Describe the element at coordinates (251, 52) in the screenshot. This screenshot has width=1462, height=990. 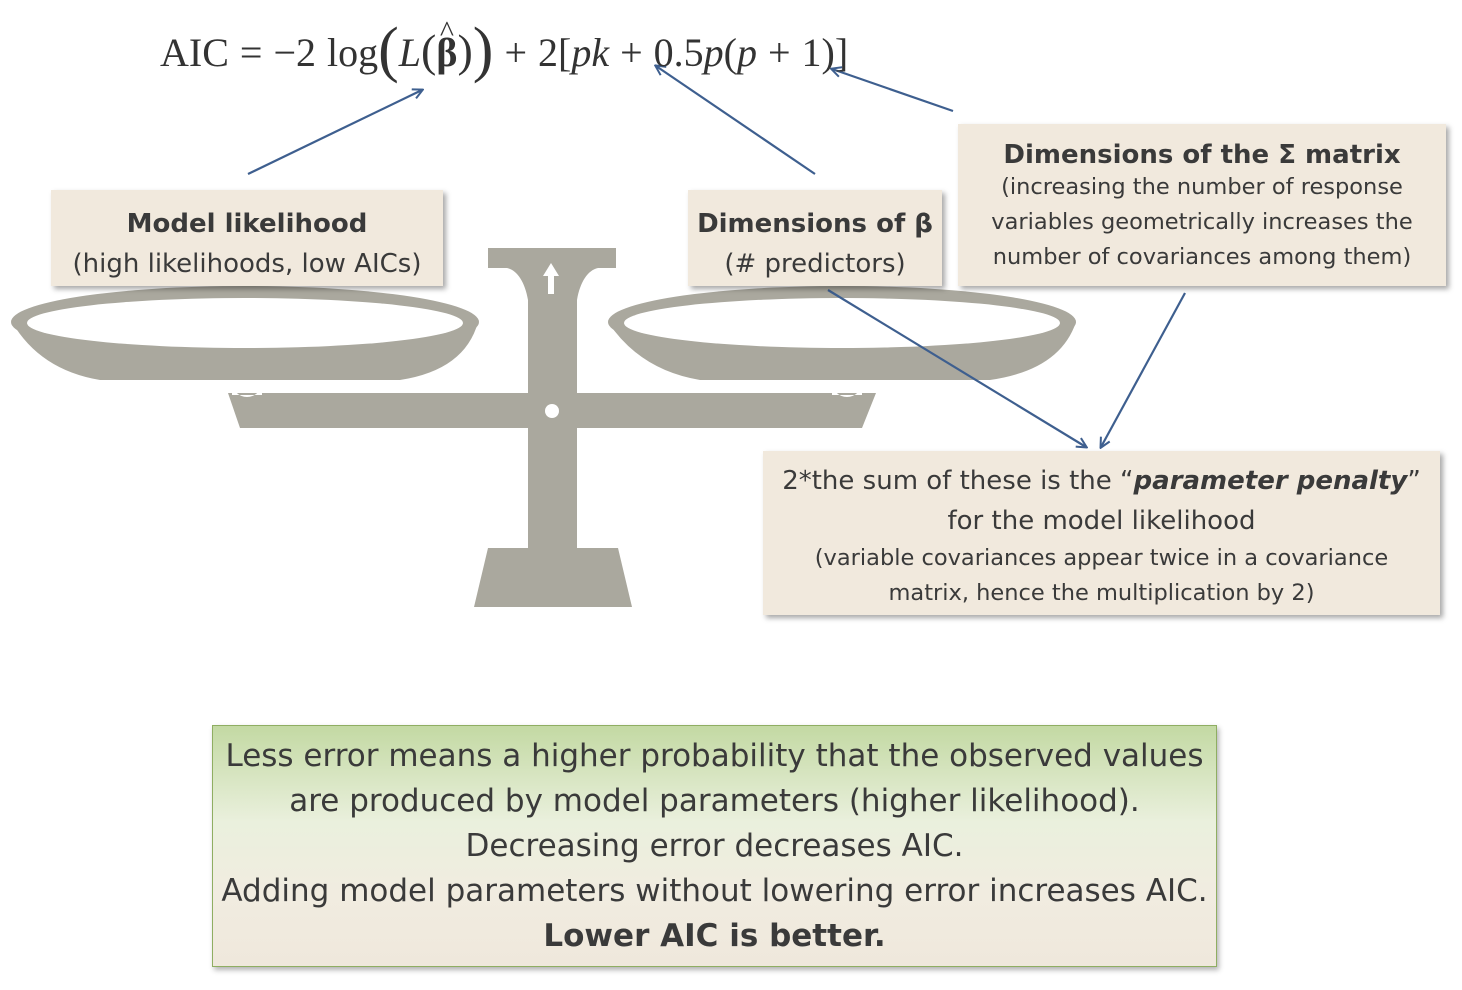
I see `formula-equals: =` at that location.